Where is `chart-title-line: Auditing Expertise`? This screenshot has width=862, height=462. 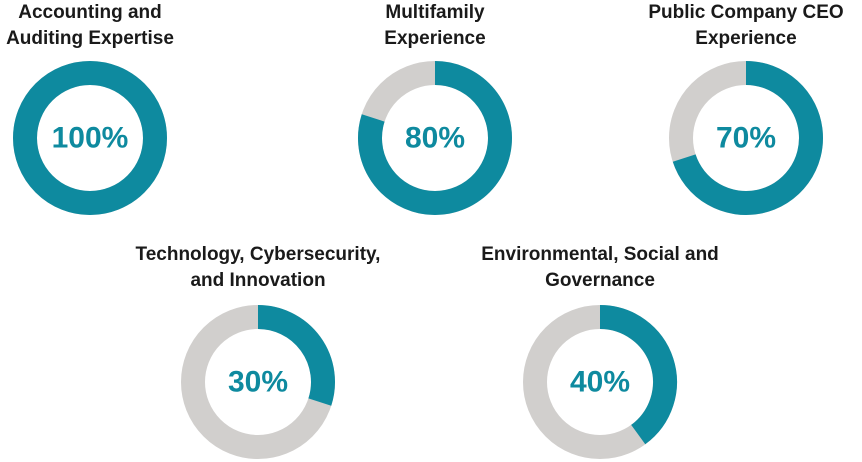
chart-title-line: Auditing Expertise is located at coordinates (90, 38).